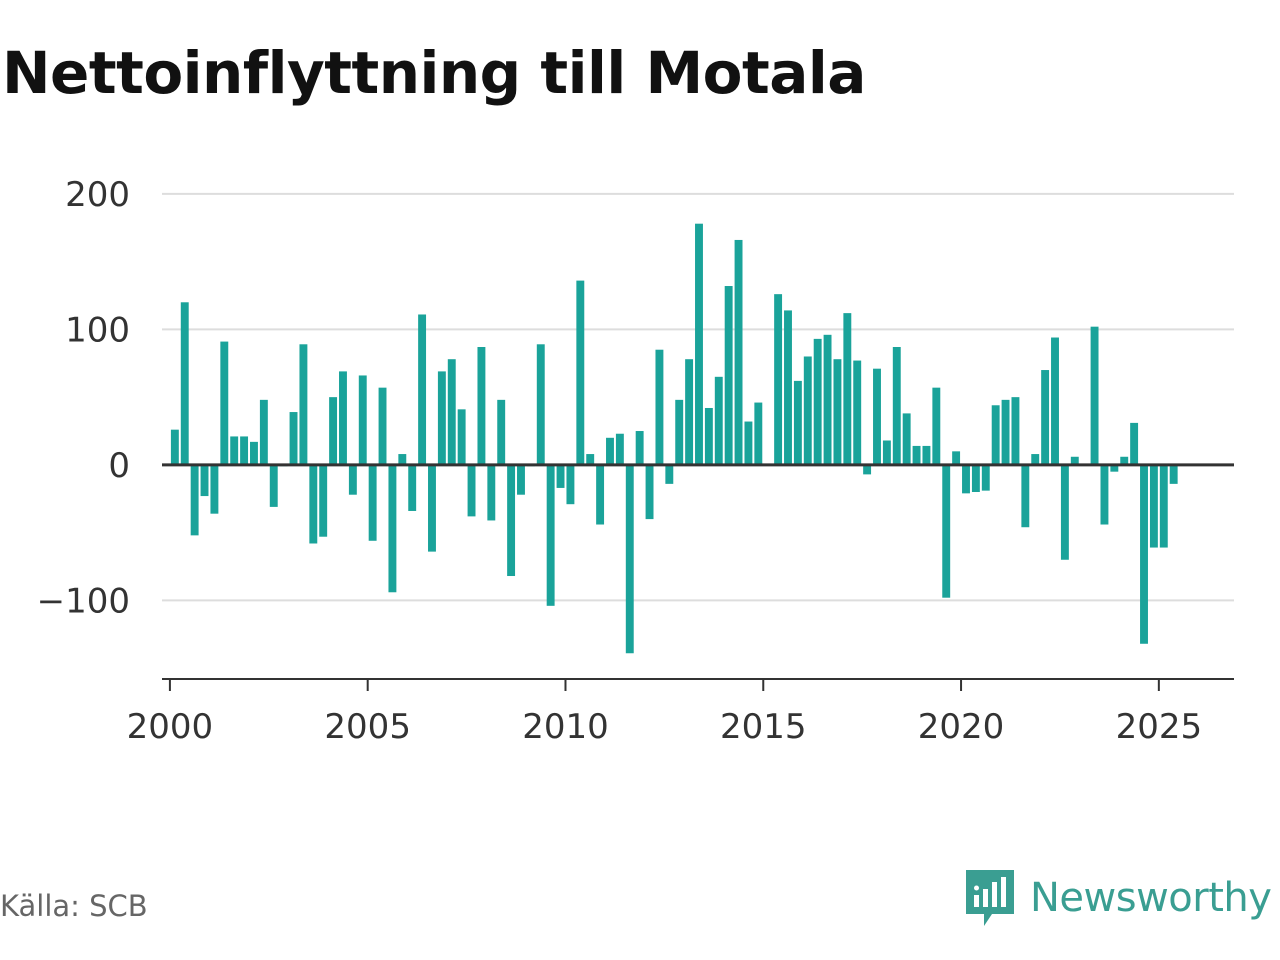 This screenshot has height=960, width=1280. What do you see at coordinates (367, 727) in the screenshot?
I see `x-tick-label: 2005` at bounding box center [367, 727].